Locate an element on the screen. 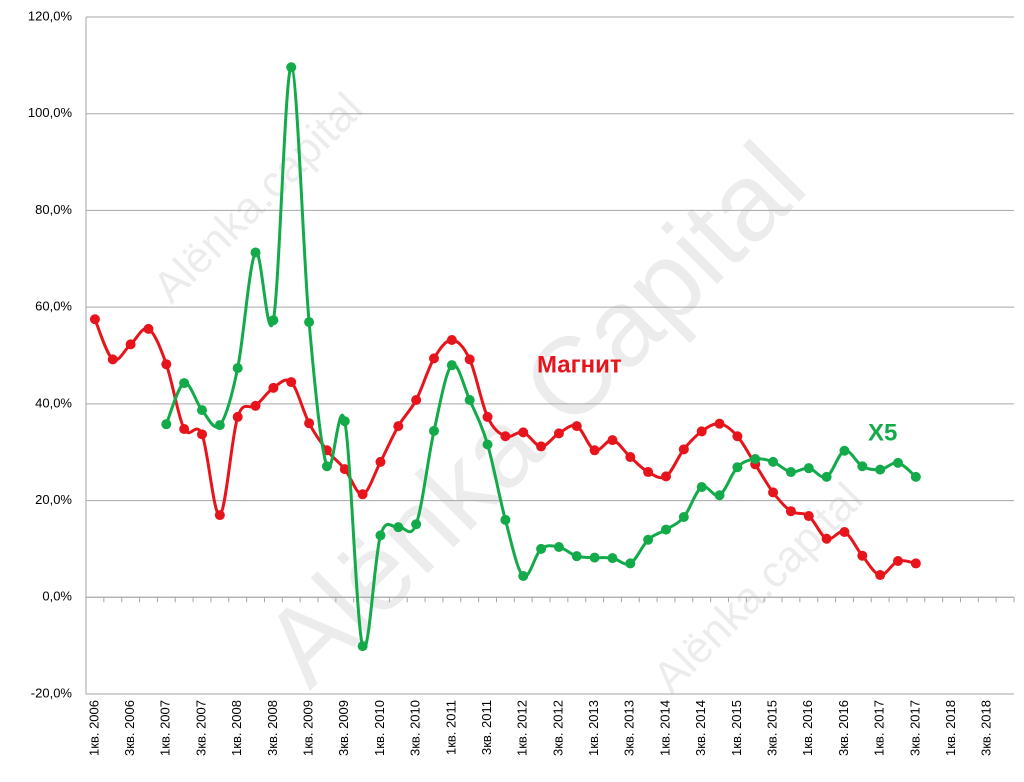 This screenshot has width=1024, height=782. x-tick-label: 1кв. 2006 is located at coordinates (93, 728).